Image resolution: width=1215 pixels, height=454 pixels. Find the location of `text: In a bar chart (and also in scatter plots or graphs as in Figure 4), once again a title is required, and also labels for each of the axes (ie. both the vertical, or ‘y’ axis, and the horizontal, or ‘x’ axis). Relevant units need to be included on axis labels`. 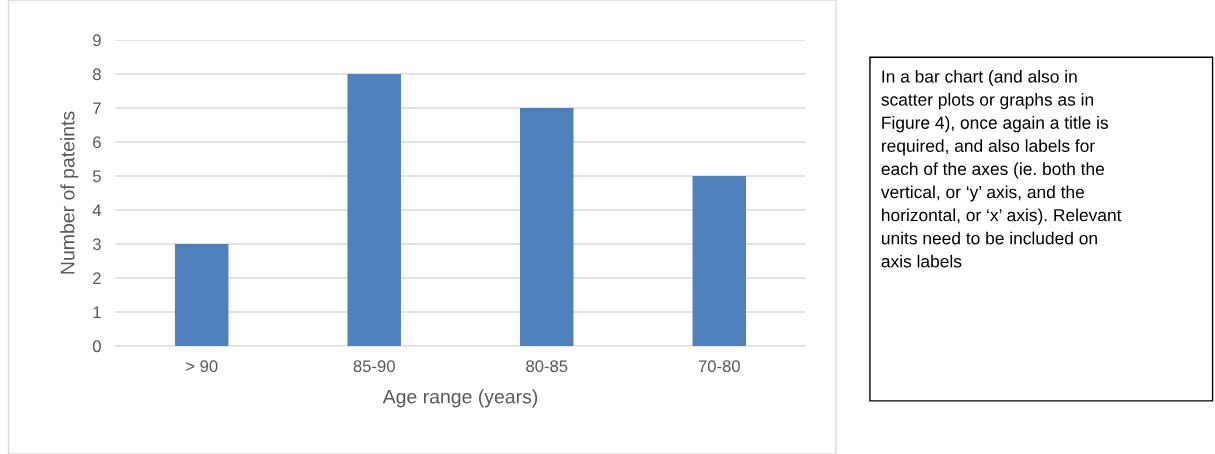

text: In a bar chart (and also in scatter plots or graphs as in Figure 4), once again a title is required, and also labels for each of the axes (ie. both the vertical, or ‘y’ axis, and the horizontal, or ‘x’ axis). Relevant units need to be included on axis labels is located at coordinates (1001, 168).